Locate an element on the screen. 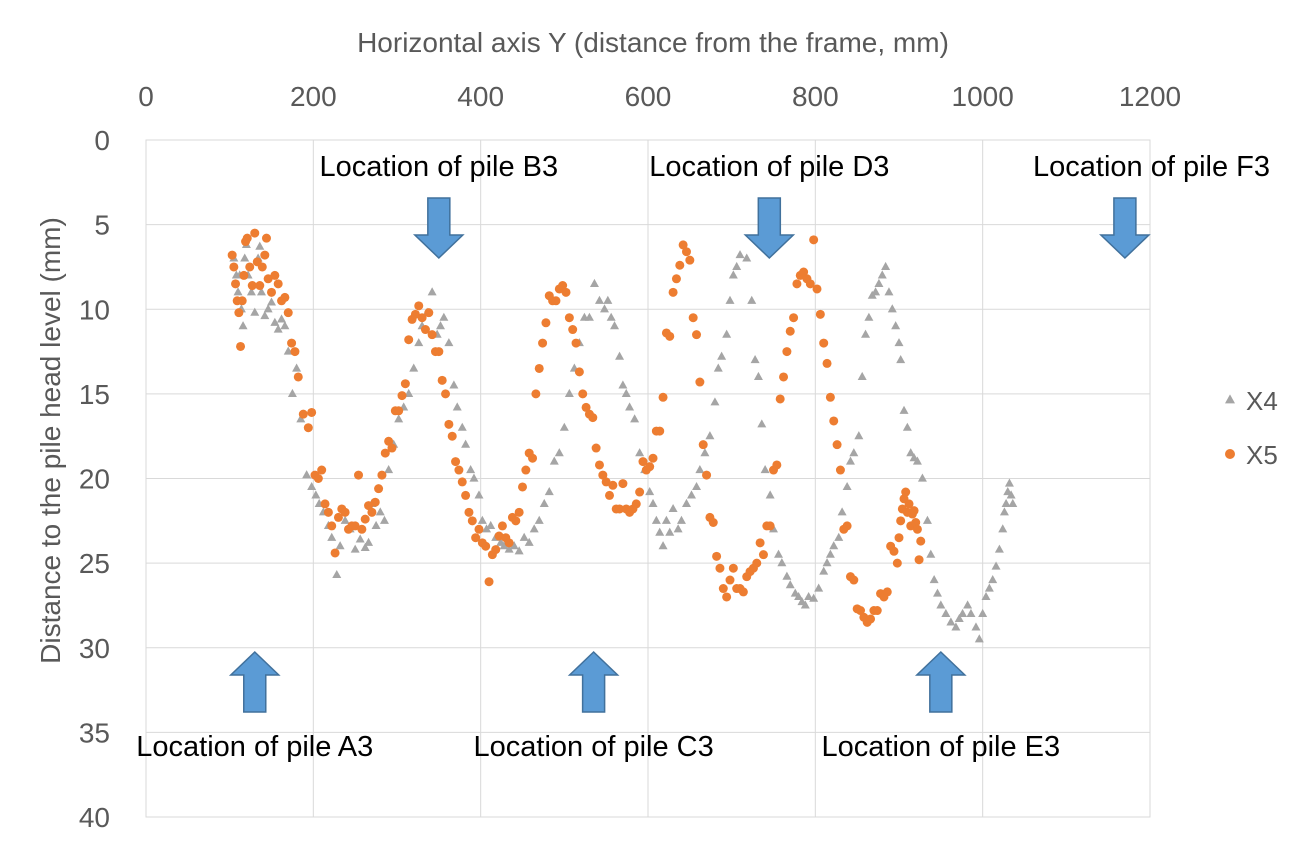  y-tick-label: 5 is located at coordinates (102, 225).